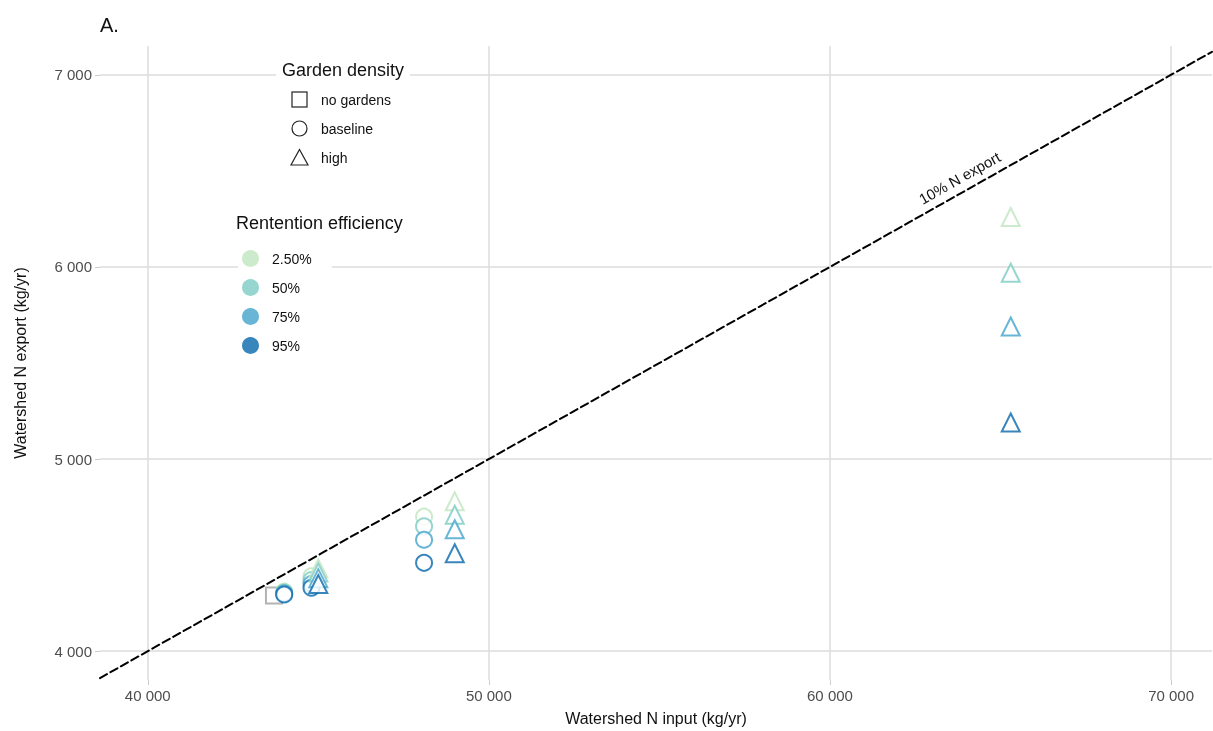 This screenshot has height=731, width=1213. Describe the element at coordinates (1171, 695) in the screenshot. I see `x-tick-label: 70 000` at that location.